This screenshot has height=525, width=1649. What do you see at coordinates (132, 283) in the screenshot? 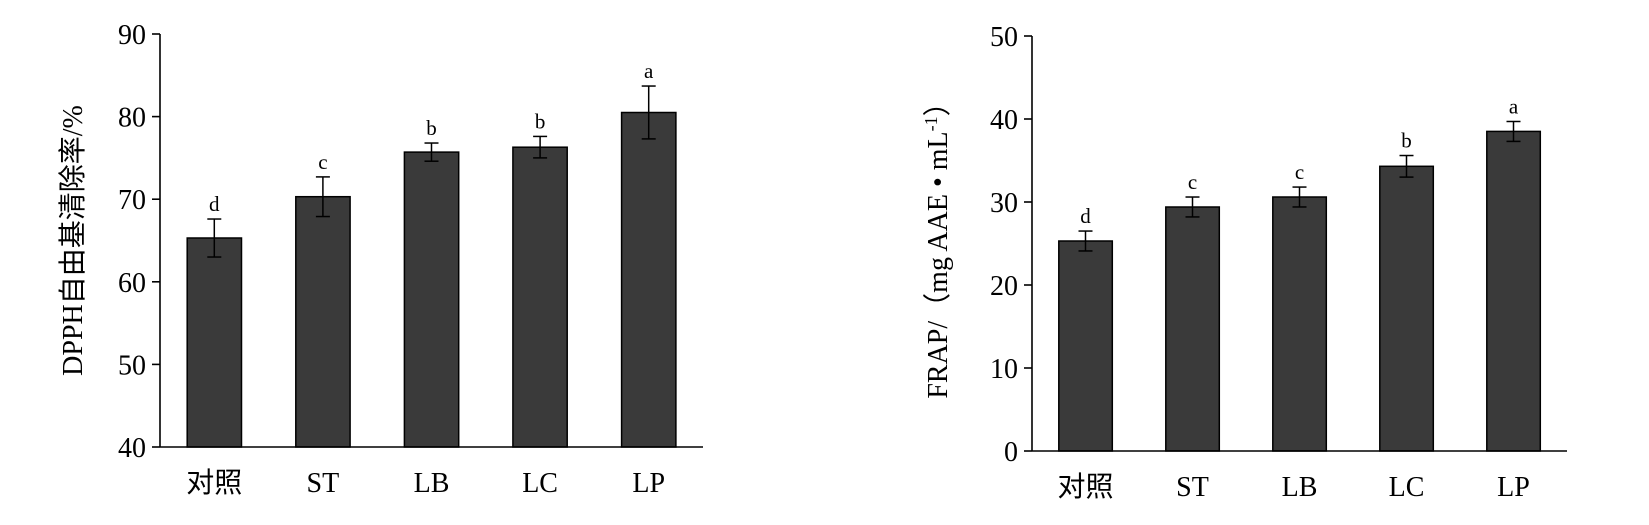
I see `y-tick-label: 60` at bounding box center [132, 283].